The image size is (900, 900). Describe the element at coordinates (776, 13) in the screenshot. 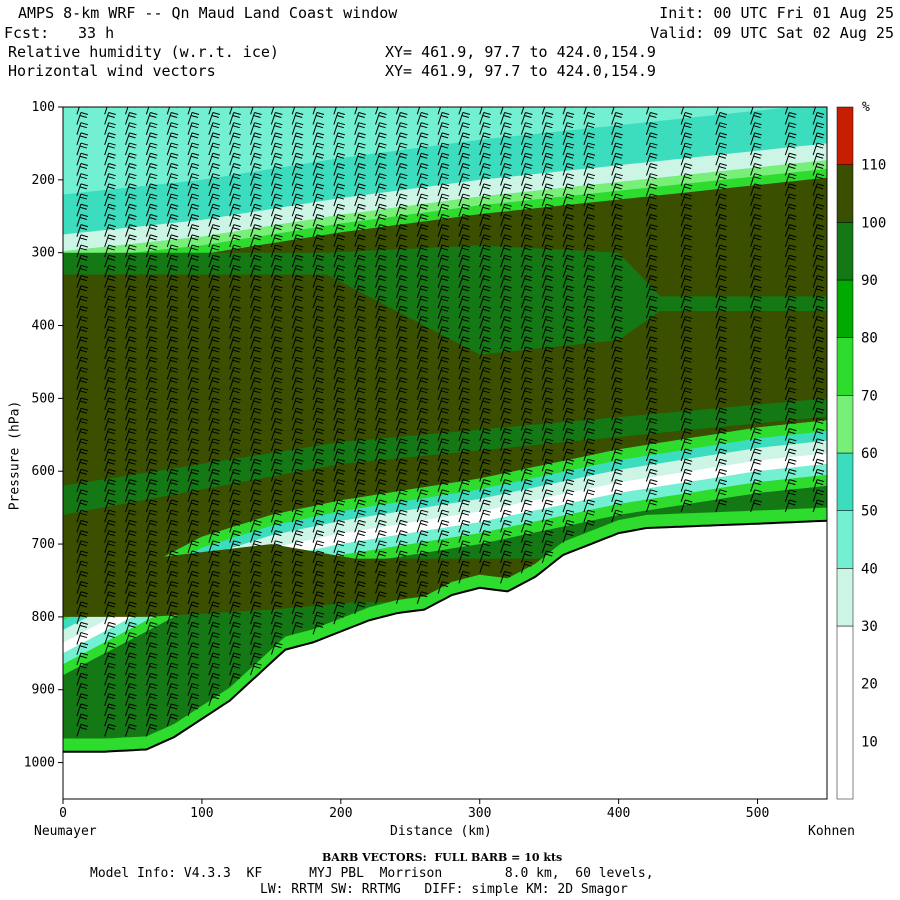

I see `init-time: Init: 00 UTC Fri 01 Aug 25` at that location.